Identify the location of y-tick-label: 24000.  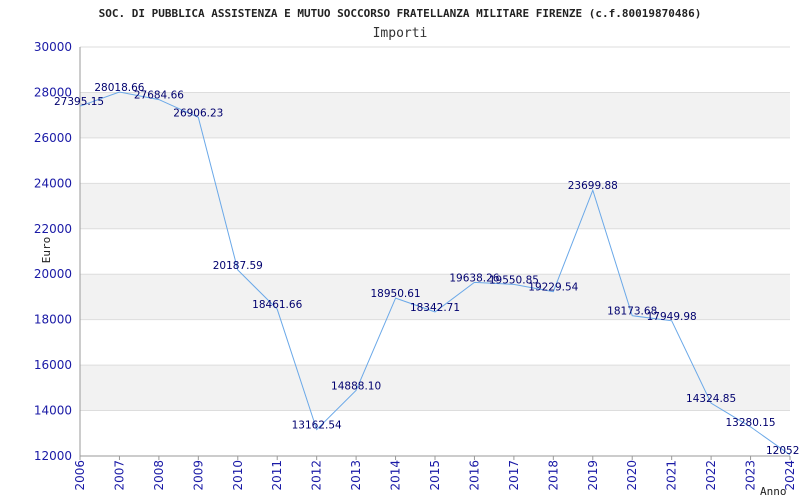
(53, 183).